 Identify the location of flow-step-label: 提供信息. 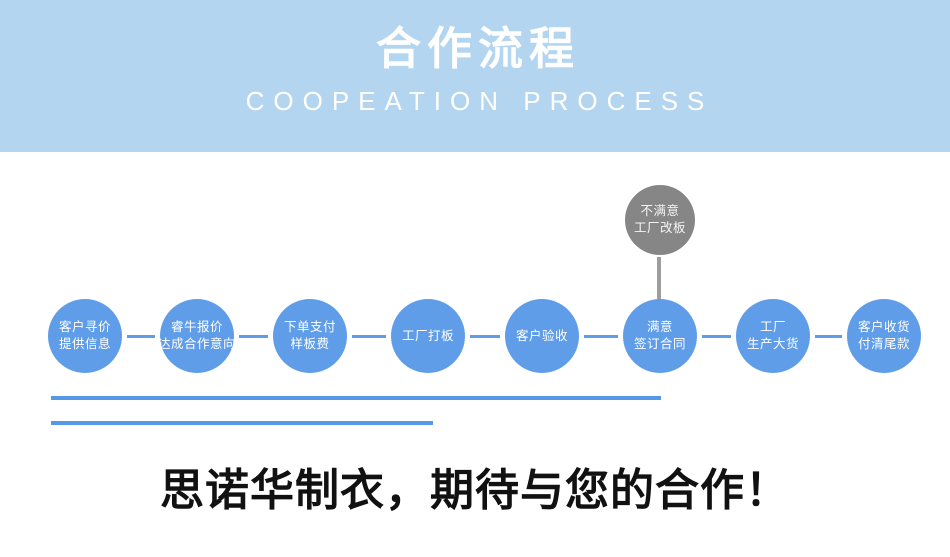
(84, 344).